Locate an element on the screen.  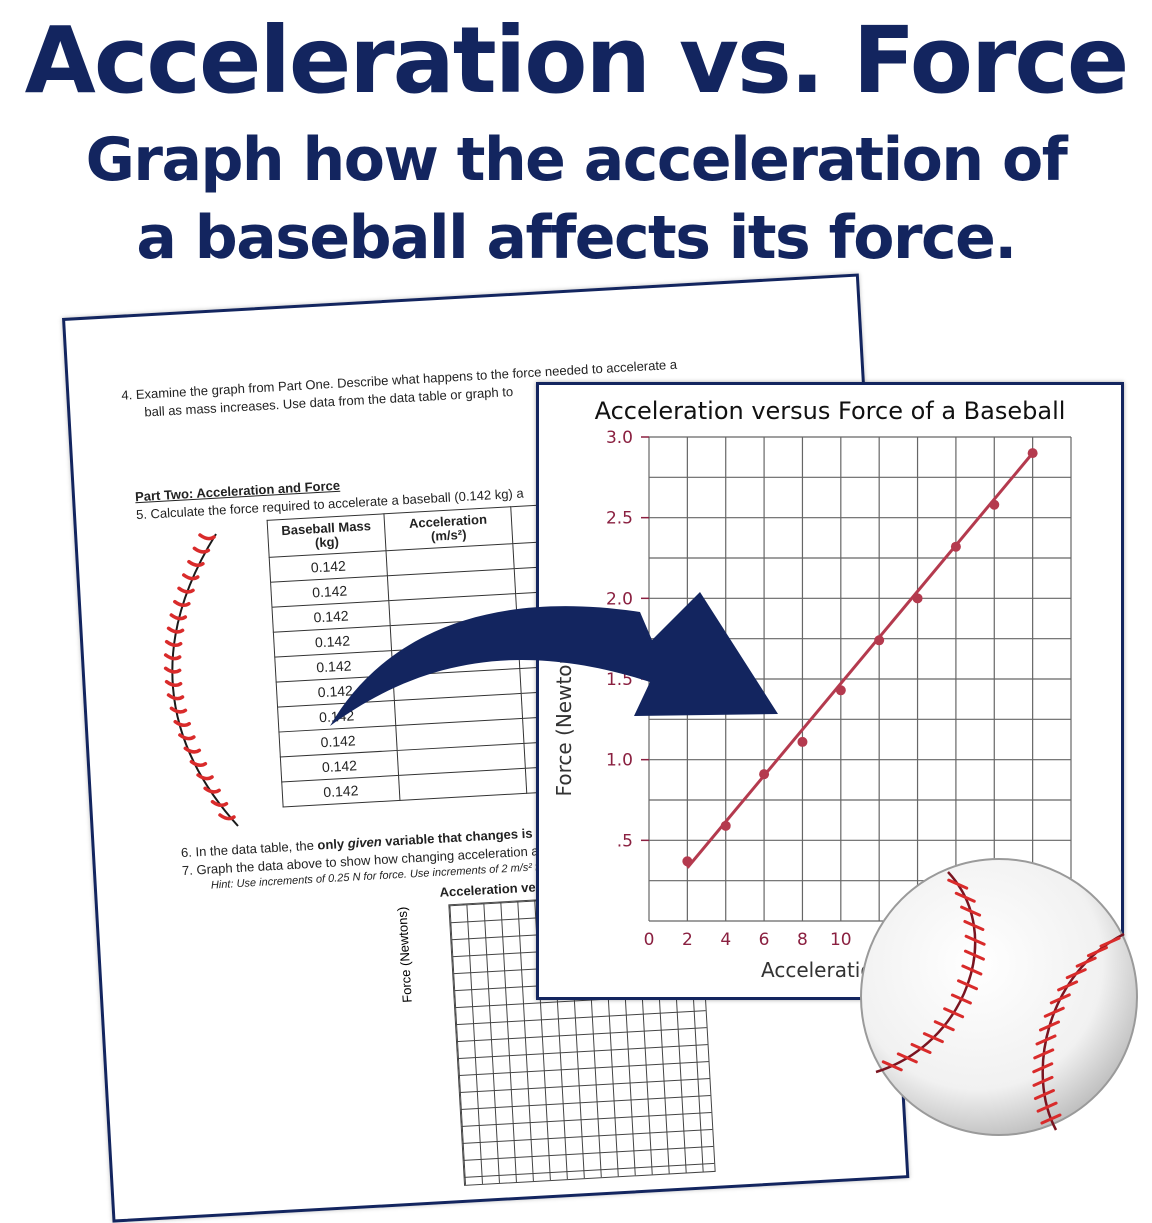
y-tick-label: 2.0 is located at coordinates (619, 599).